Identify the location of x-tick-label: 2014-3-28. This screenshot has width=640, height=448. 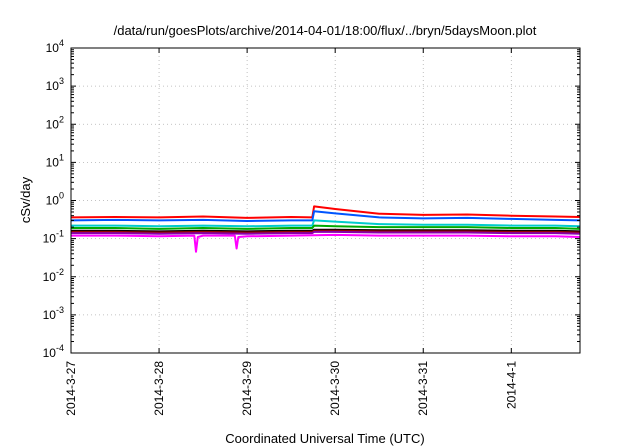
(159, 388).